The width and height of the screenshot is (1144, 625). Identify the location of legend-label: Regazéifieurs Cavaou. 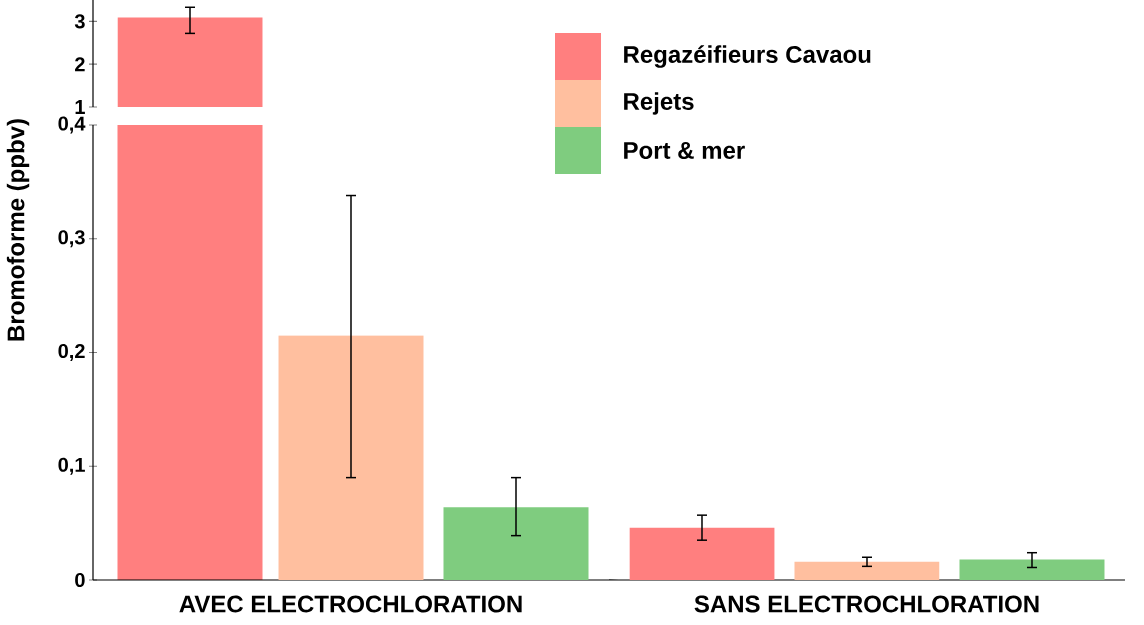
(747, 56).